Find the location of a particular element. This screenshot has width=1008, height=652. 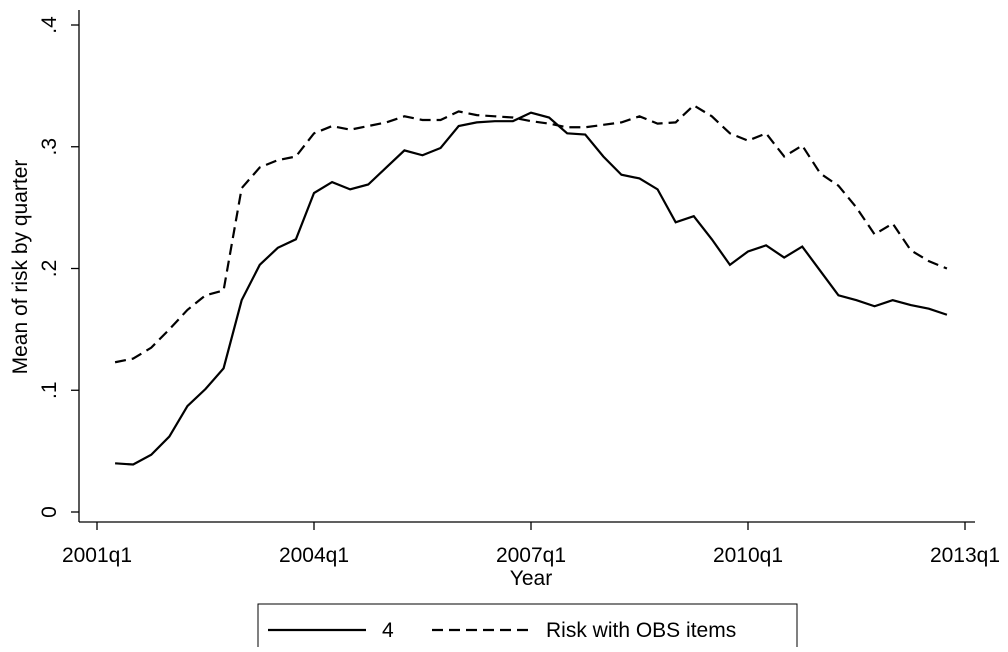

x-tick-label: 2004q1 is located at coordinates (314, 555).